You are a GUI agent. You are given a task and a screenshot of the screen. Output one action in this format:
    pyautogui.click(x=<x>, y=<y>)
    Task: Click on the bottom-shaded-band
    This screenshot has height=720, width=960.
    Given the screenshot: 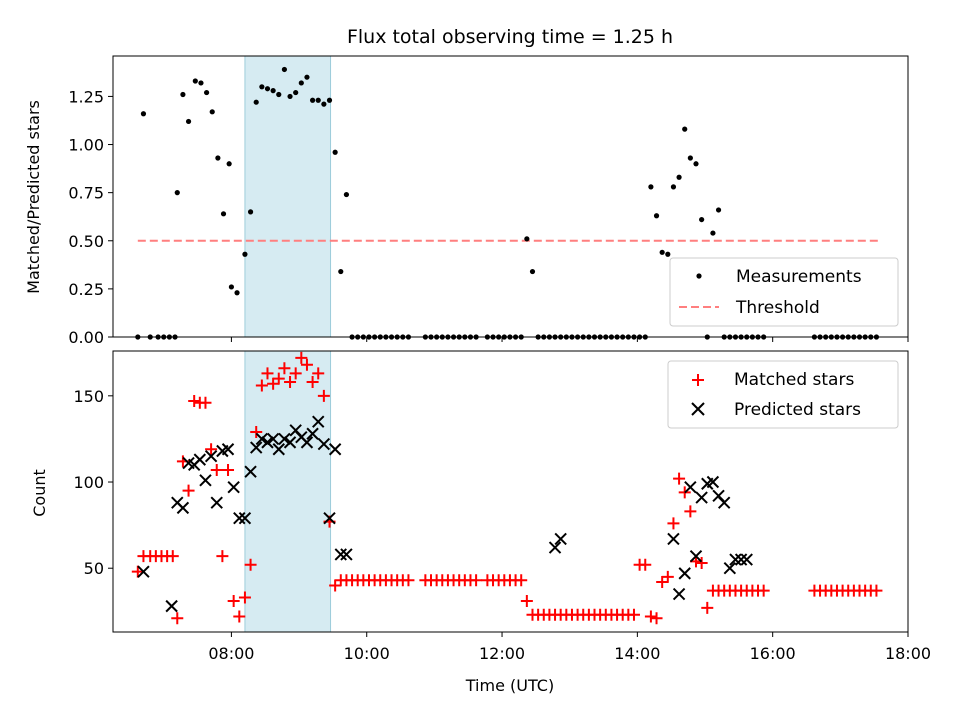 What is the action you would take?
    pyautogui.click(x=288, y=491)
    